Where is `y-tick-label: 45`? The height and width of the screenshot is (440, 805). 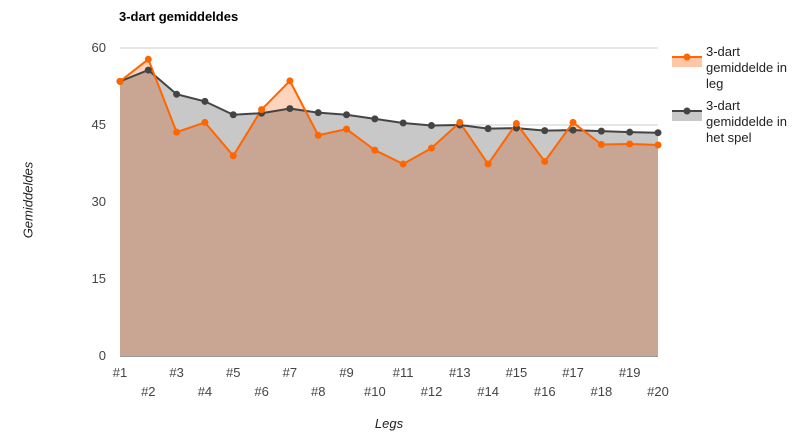 y-tick-label: 45 is located at coordinates (99, 124).